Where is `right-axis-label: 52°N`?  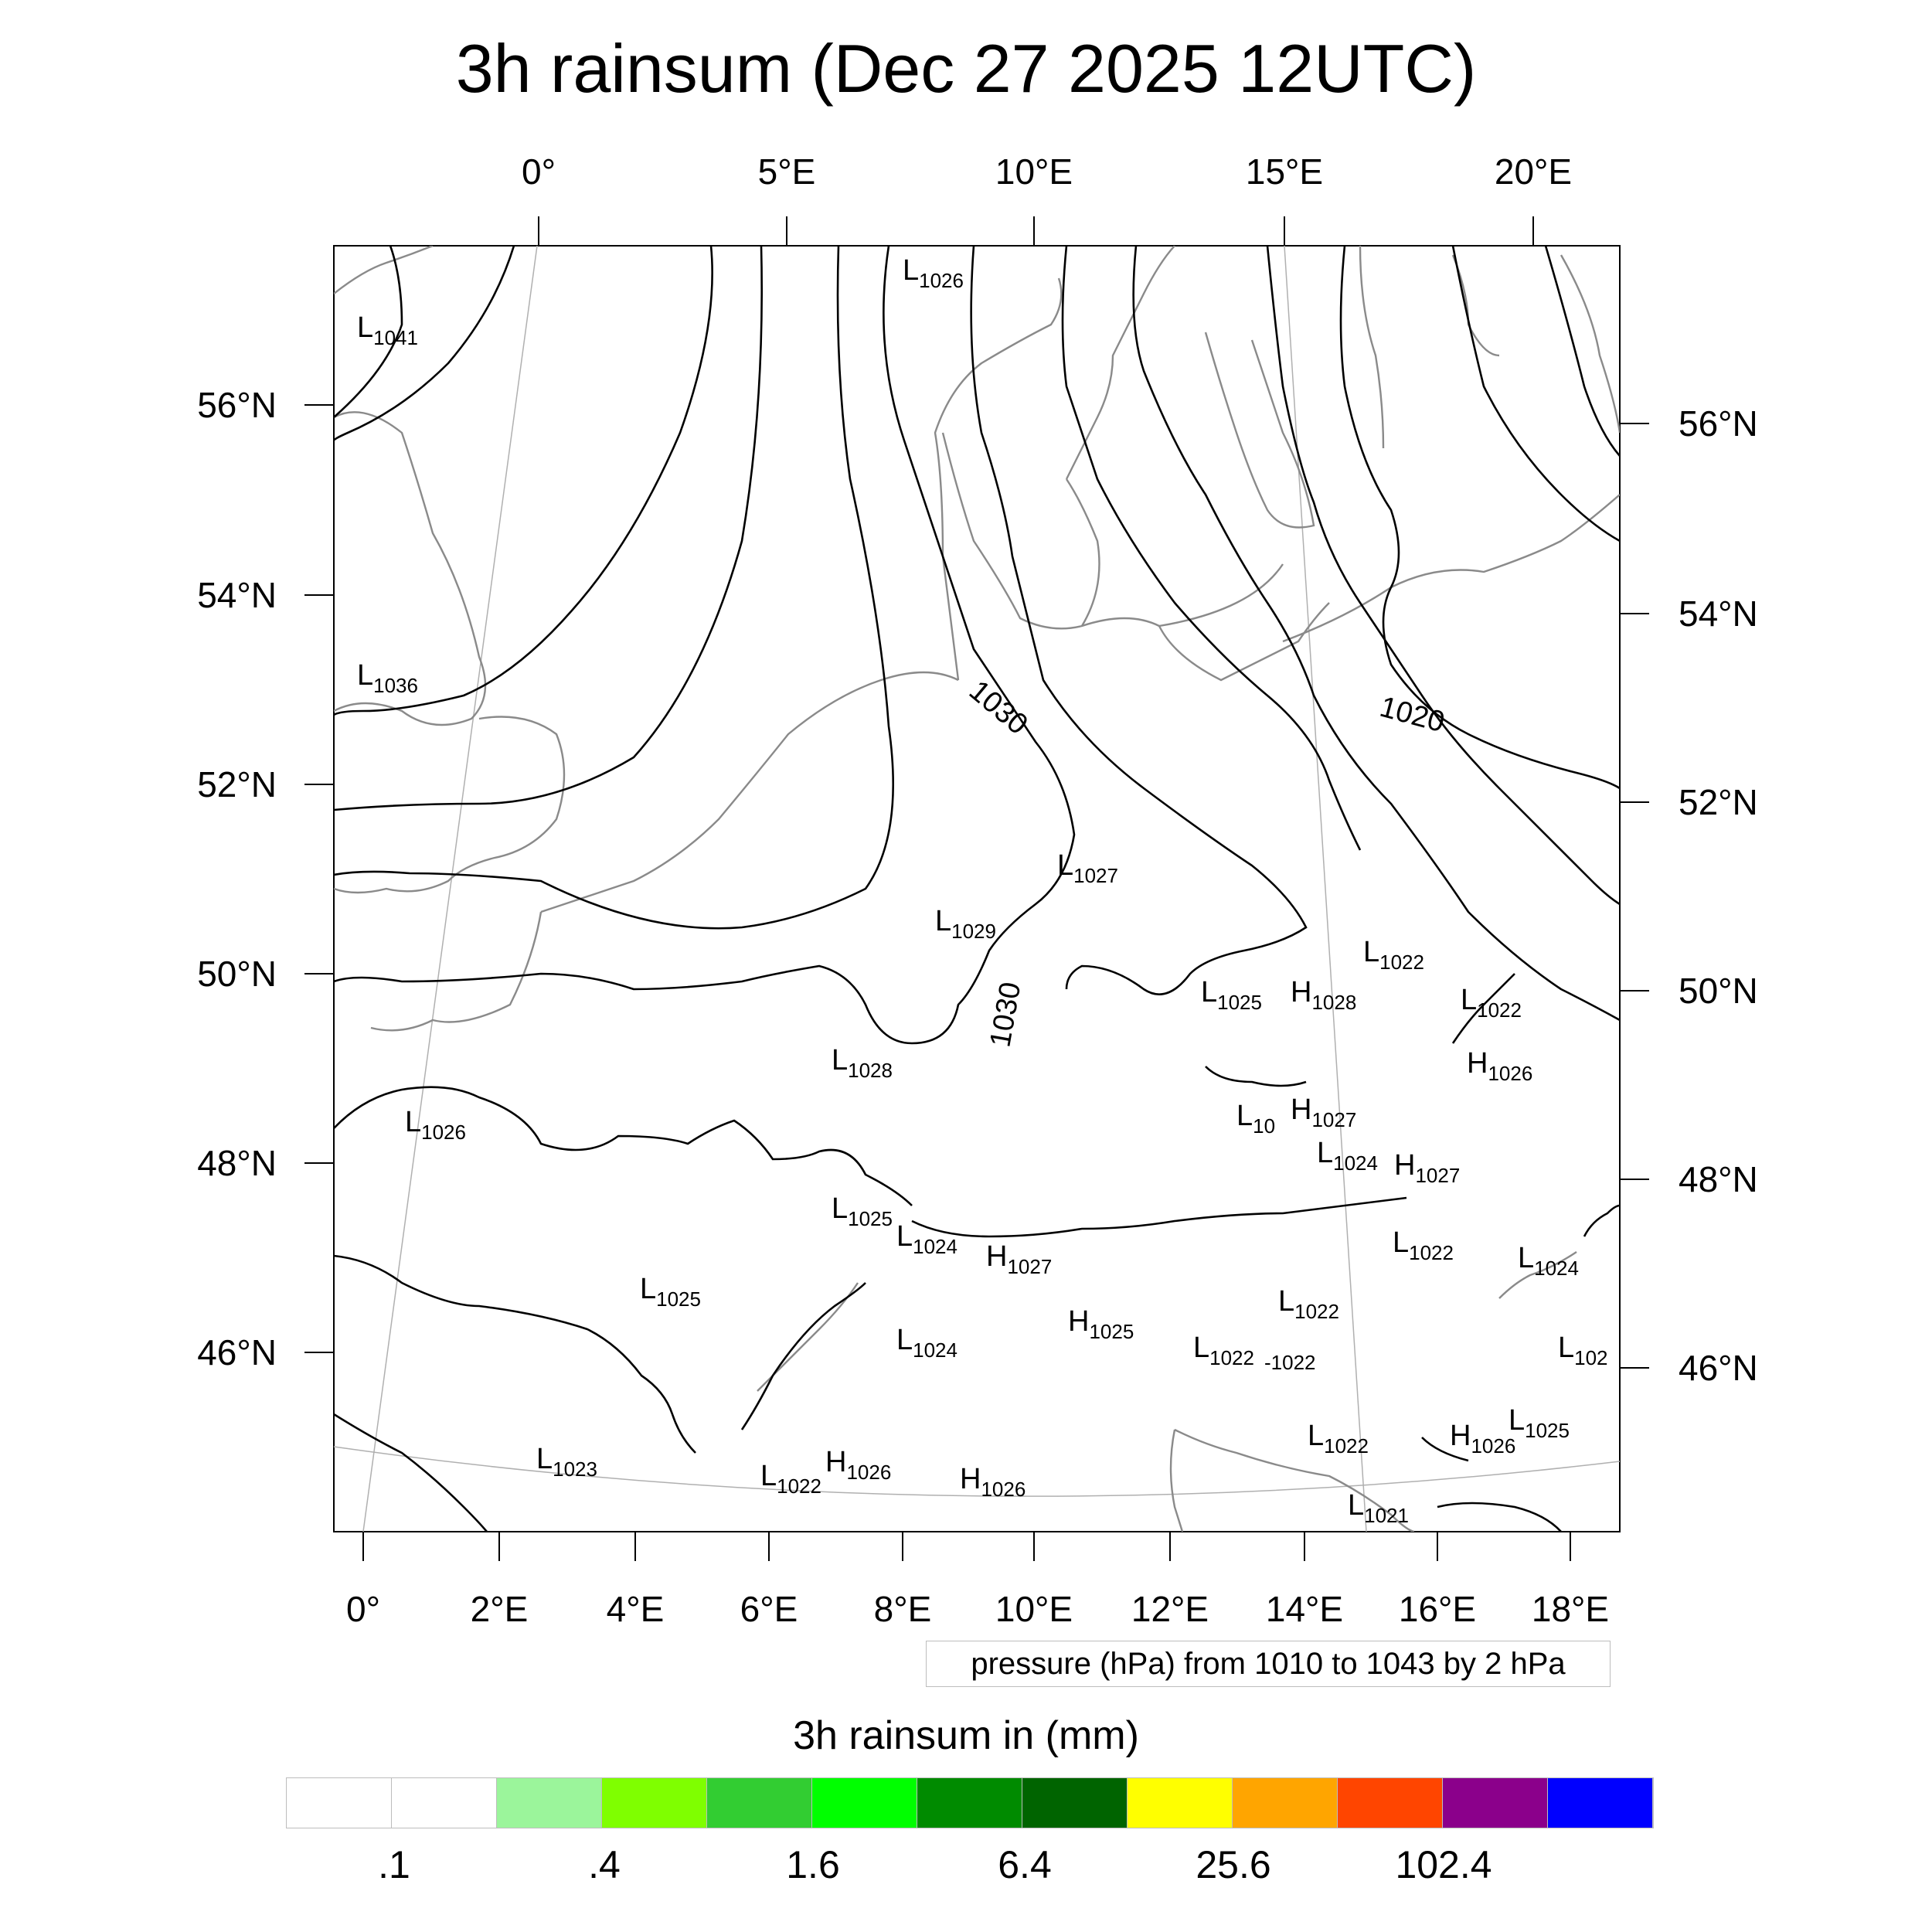 right-axis-label: 52°N is located at coordinates (1718, 802).